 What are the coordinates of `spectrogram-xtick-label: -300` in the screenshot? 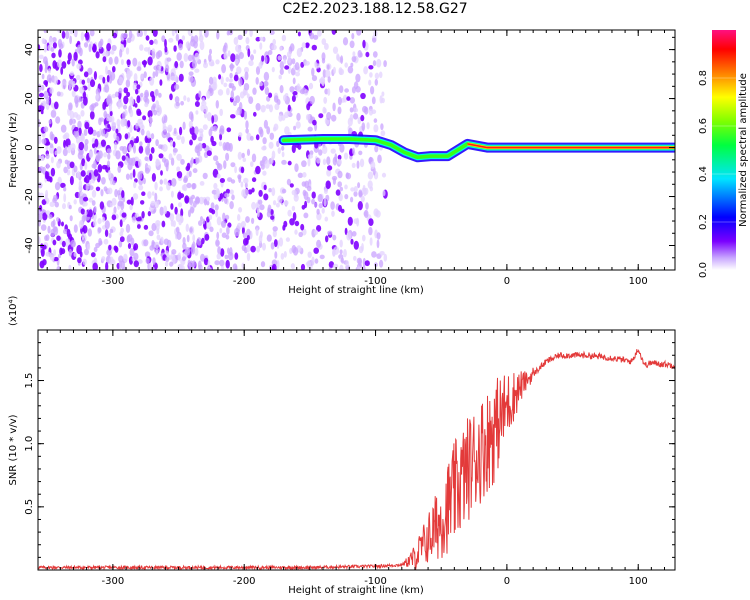 It's located at (113, 281).